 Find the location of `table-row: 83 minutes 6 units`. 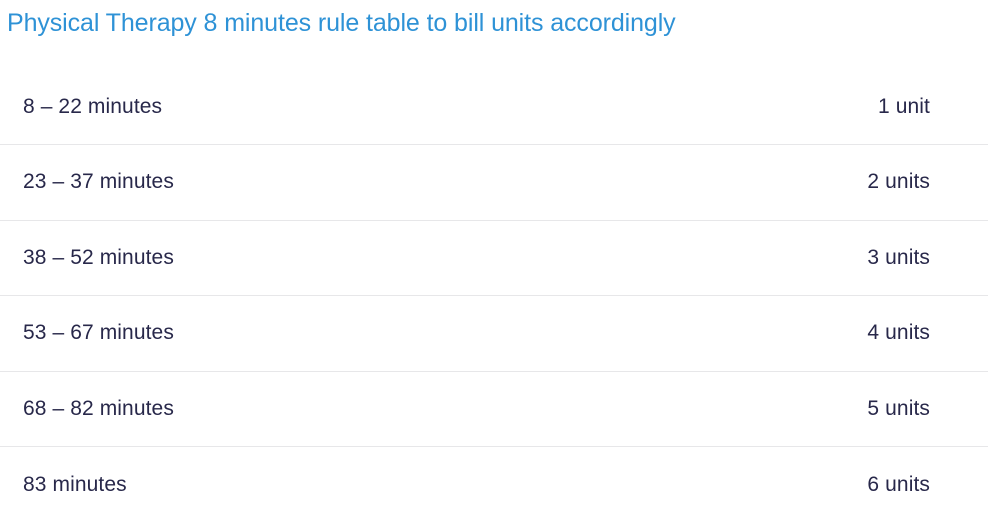

table-row: 83 minutes 6 units is located at coordinates (494, 484).